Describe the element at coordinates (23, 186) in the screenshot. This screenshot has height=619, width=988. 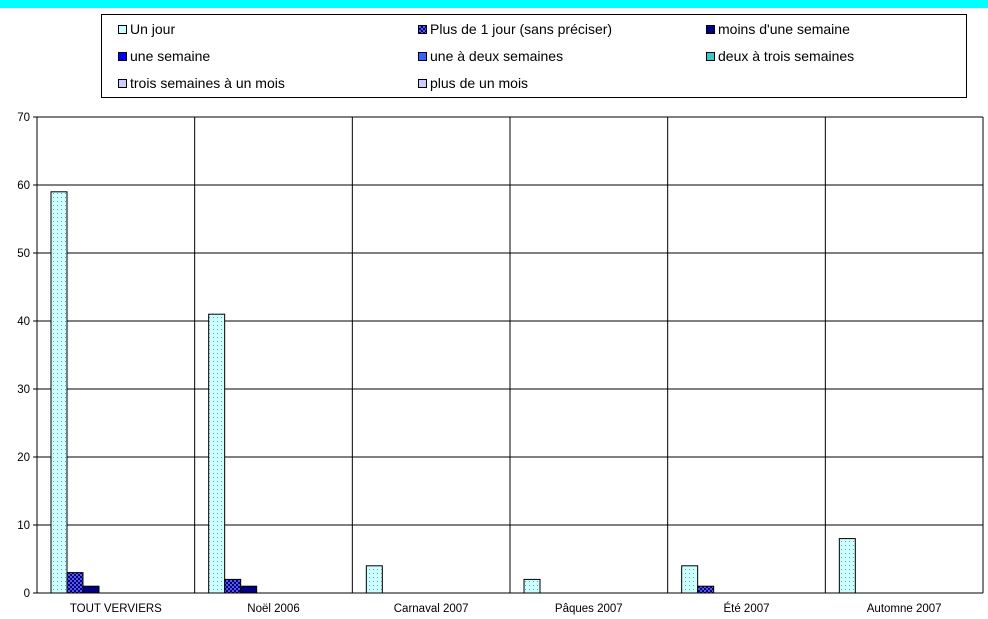
I see `y-tick-label-6: 60` at that location.